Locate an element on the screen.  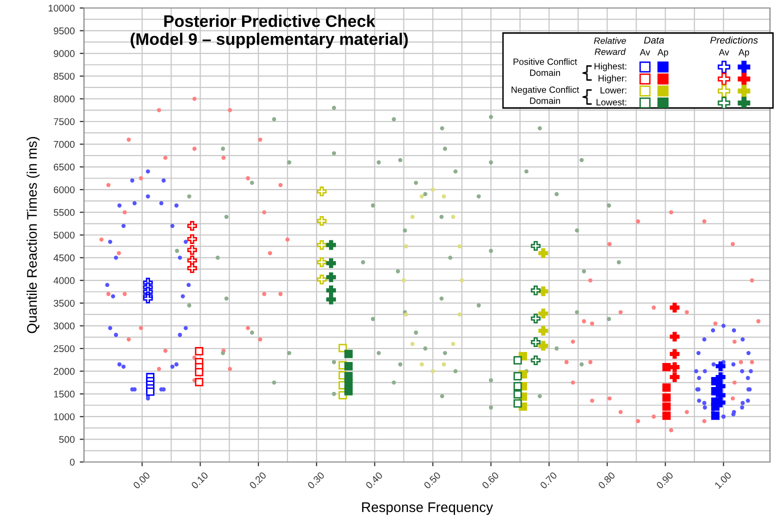
x-tick-label: 0.70 is located at coordinates (549, 480).